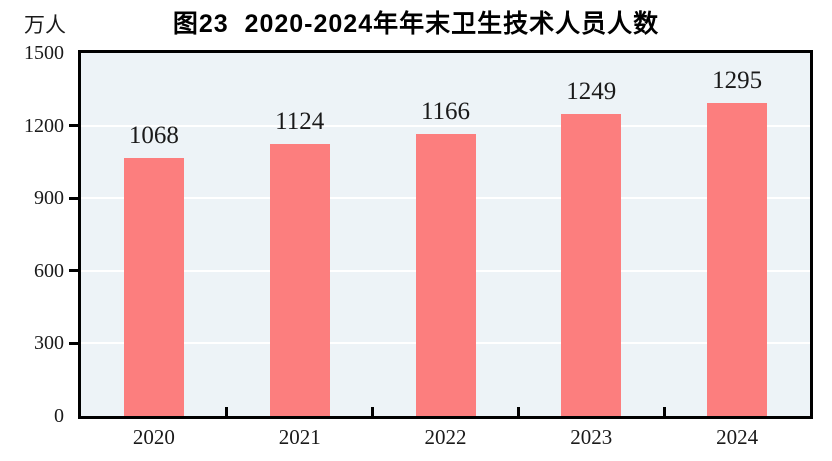  I want to click on y-axis-tick-label-900: 900, so click(49, 198).